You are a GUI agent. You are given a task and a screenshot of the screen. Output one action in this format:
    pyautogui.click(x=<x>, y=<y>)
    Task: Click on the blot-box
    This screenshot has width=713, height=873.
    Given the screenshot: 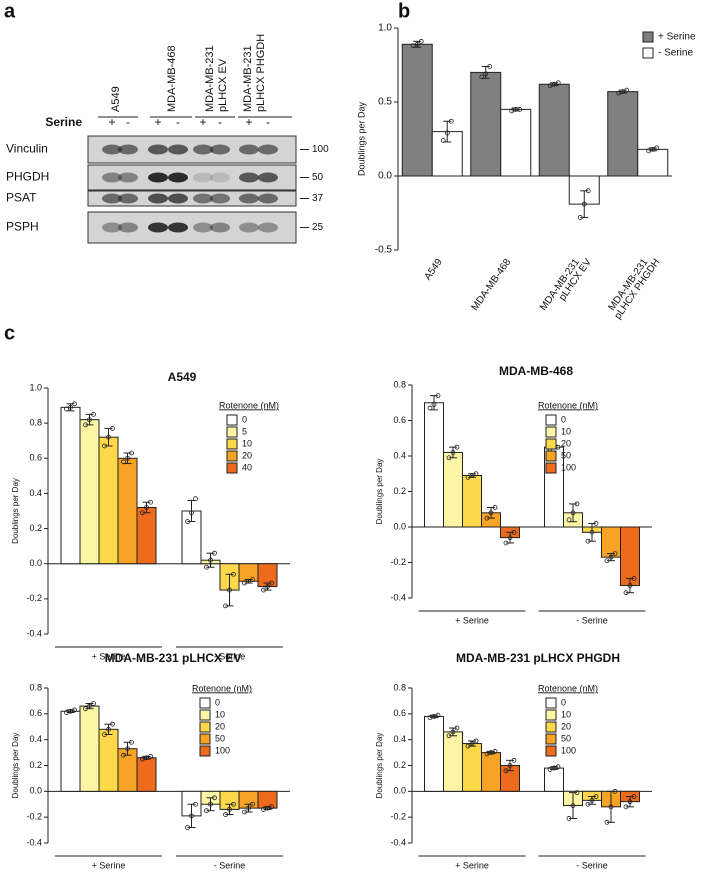 What is the action you would take?
    pyautogui.click(x=192, y=227)
    